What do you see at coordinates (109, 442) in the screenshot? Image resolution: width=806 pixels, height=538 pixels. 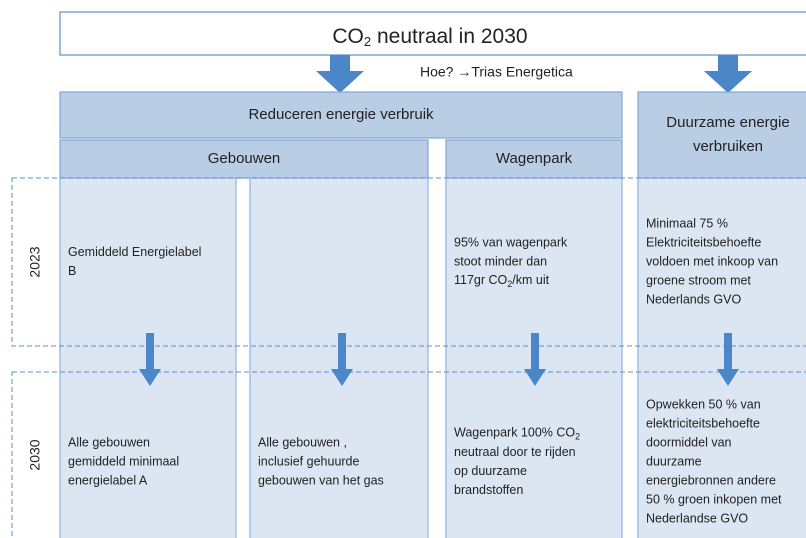 I see `cell-text: Alle gebouwen` at bounding box center [109, 442].